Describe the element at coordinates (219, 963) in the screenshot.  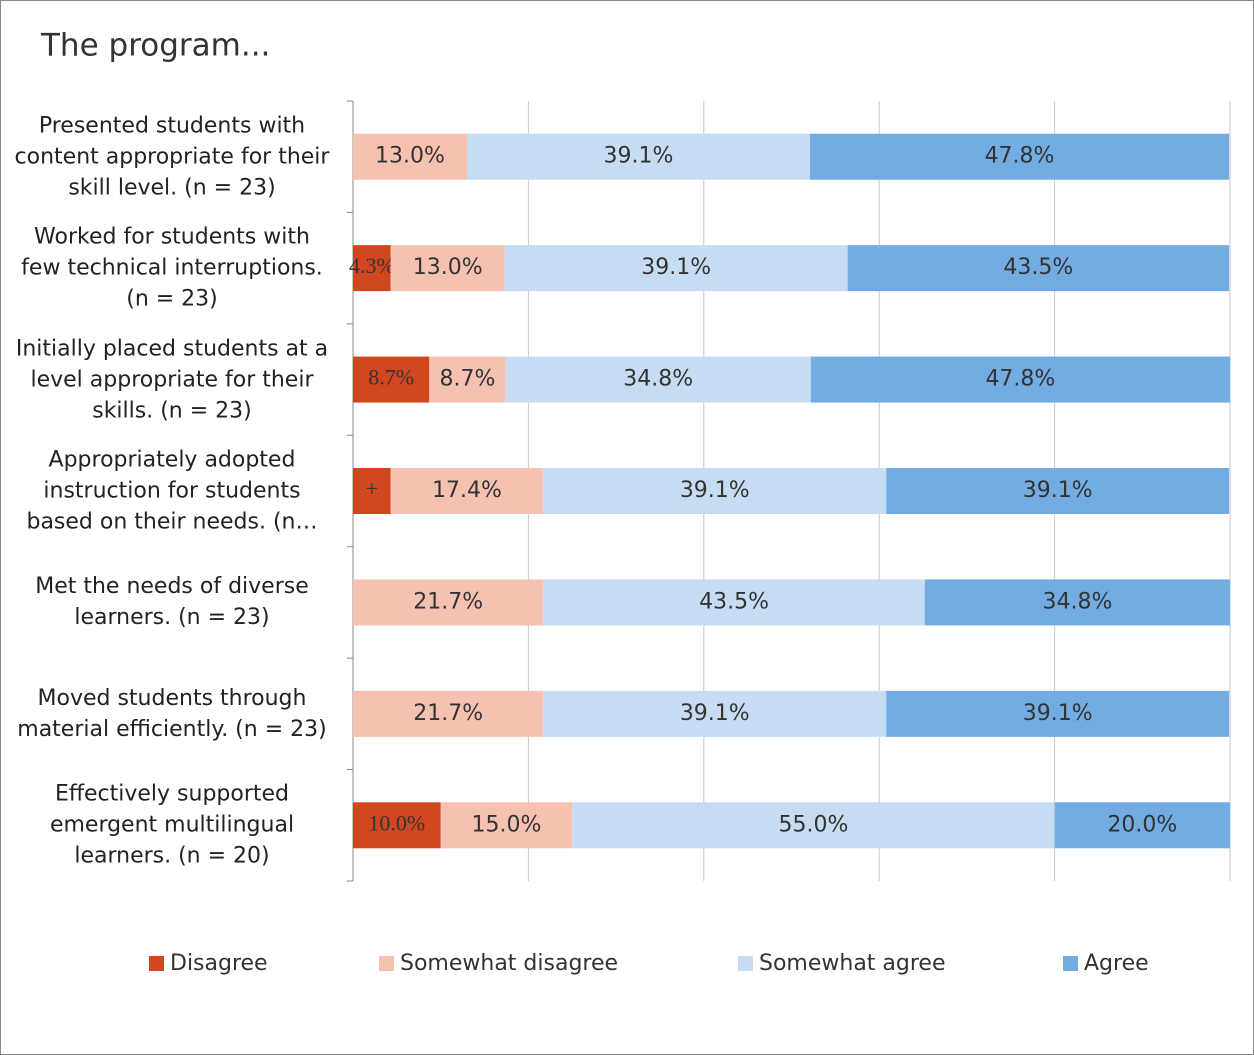
I see `legend-label: Disagree` at that location.